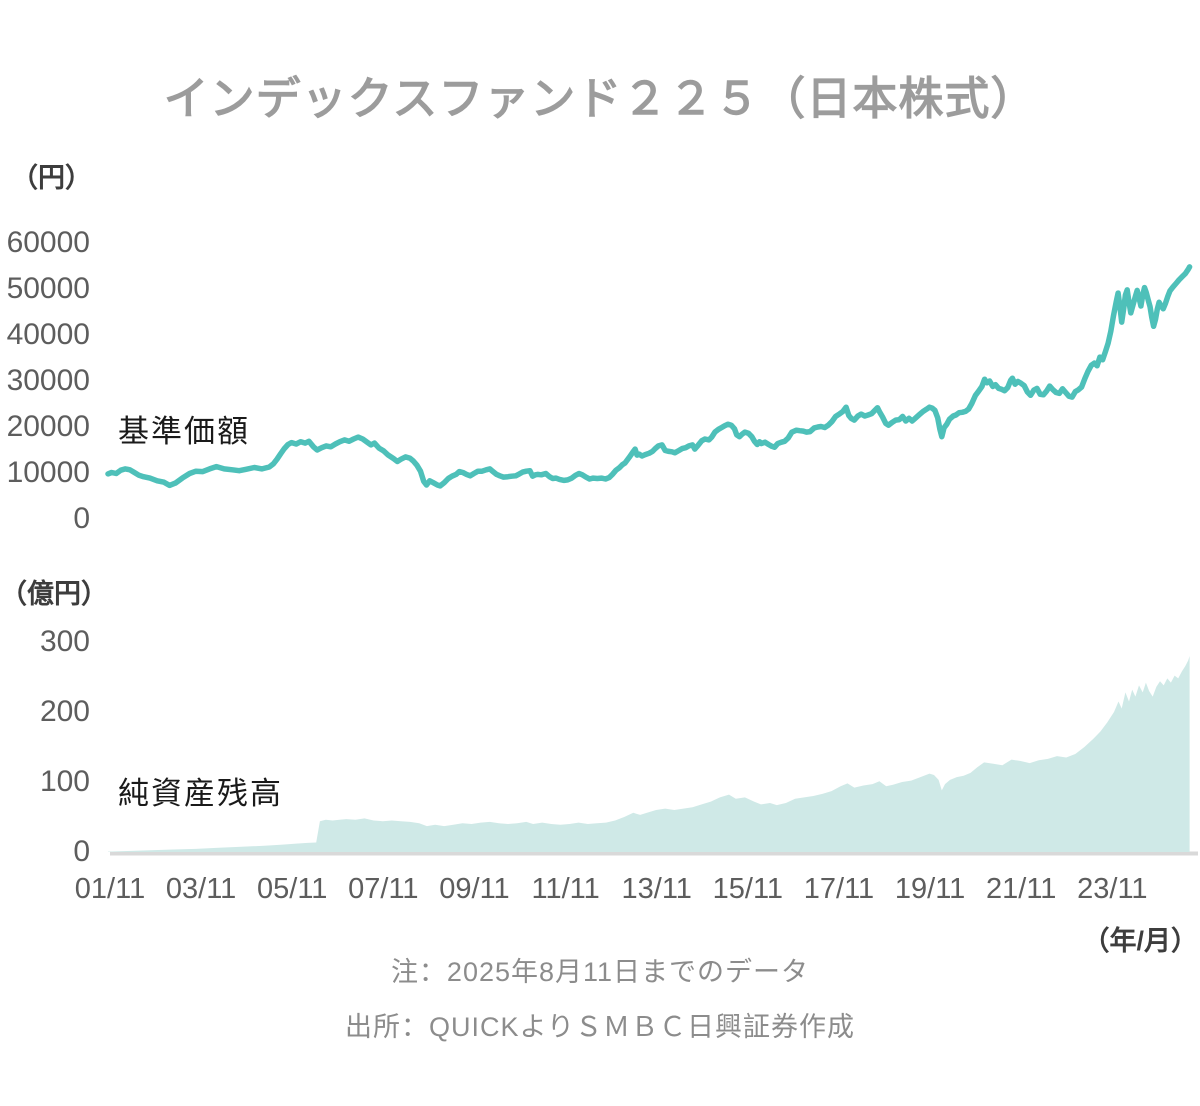  What do you see at coordinates (51, 178) in the screenshot?
I see `y-axis-unit-yen: （円）` at bounding box center [51, 178].